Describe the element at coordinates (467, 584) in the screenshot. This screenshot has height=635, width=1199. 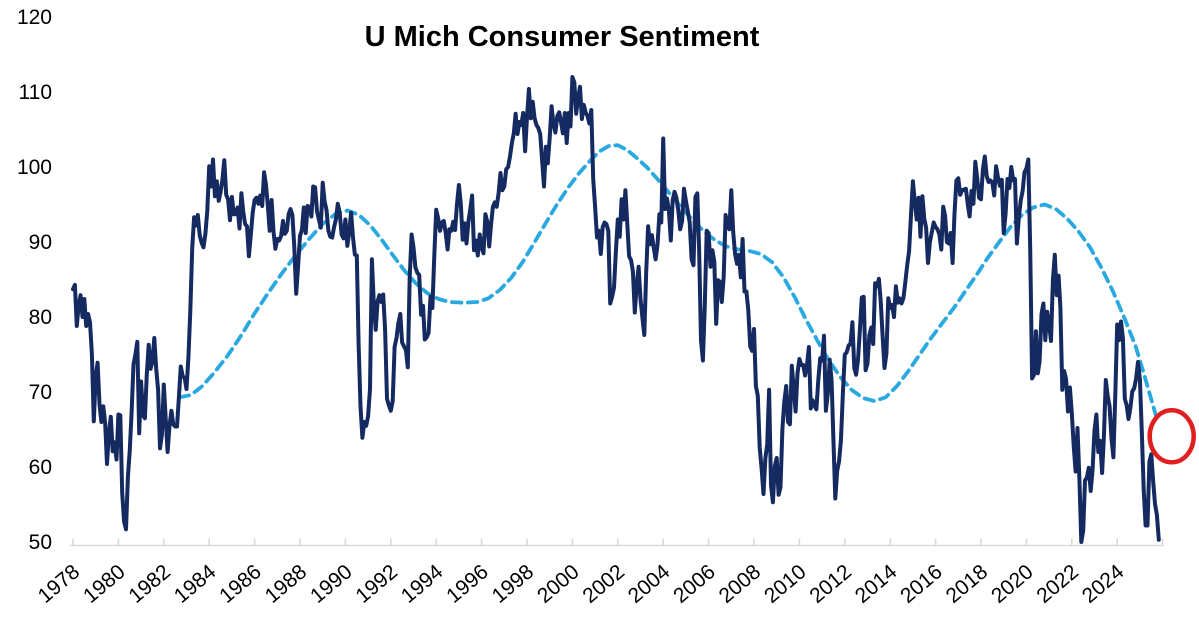
I see `x-tick-label: 1996` at that location.